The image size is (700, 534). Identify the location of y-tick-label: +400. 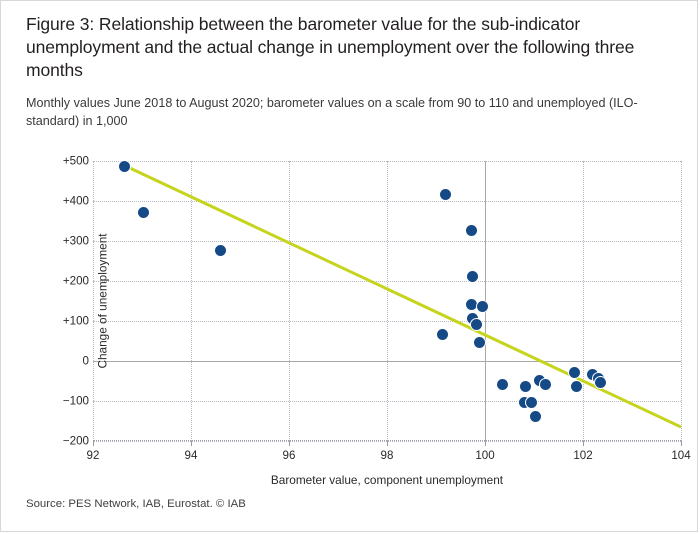
(75, 201).